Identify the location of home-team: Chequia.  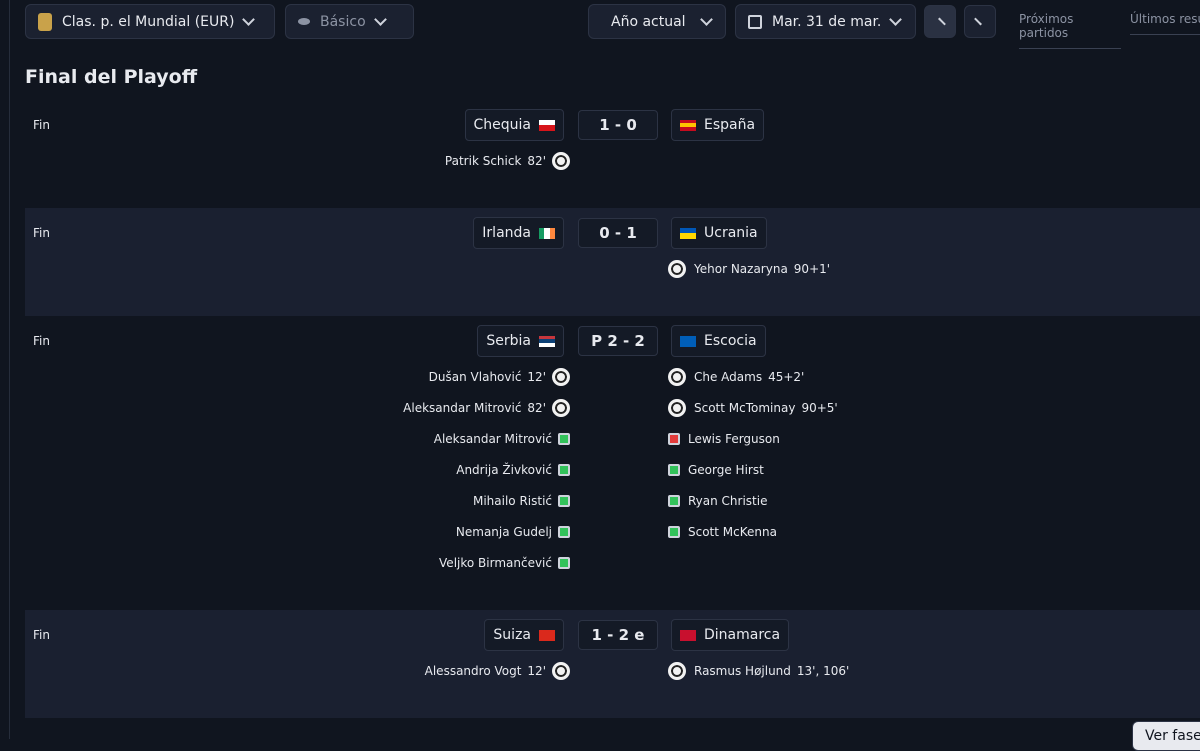
(514, 125).